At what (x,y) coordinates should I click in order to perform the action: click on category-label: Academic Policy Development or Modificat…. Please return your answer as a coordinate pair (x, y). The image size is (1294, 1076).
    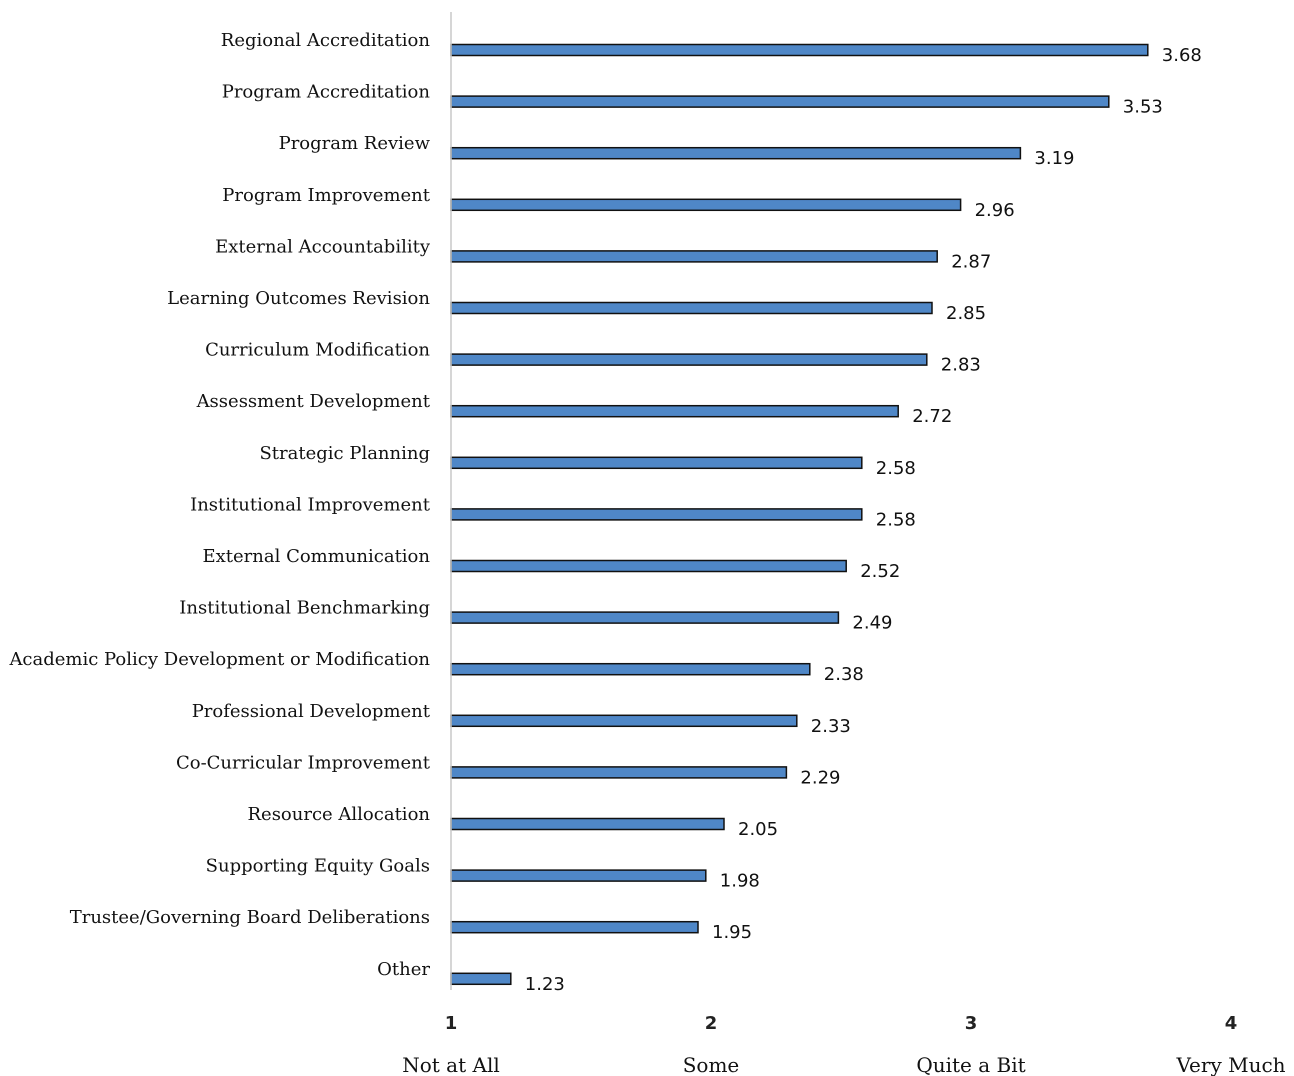
    Looking at the image, I should click on (219, 659).